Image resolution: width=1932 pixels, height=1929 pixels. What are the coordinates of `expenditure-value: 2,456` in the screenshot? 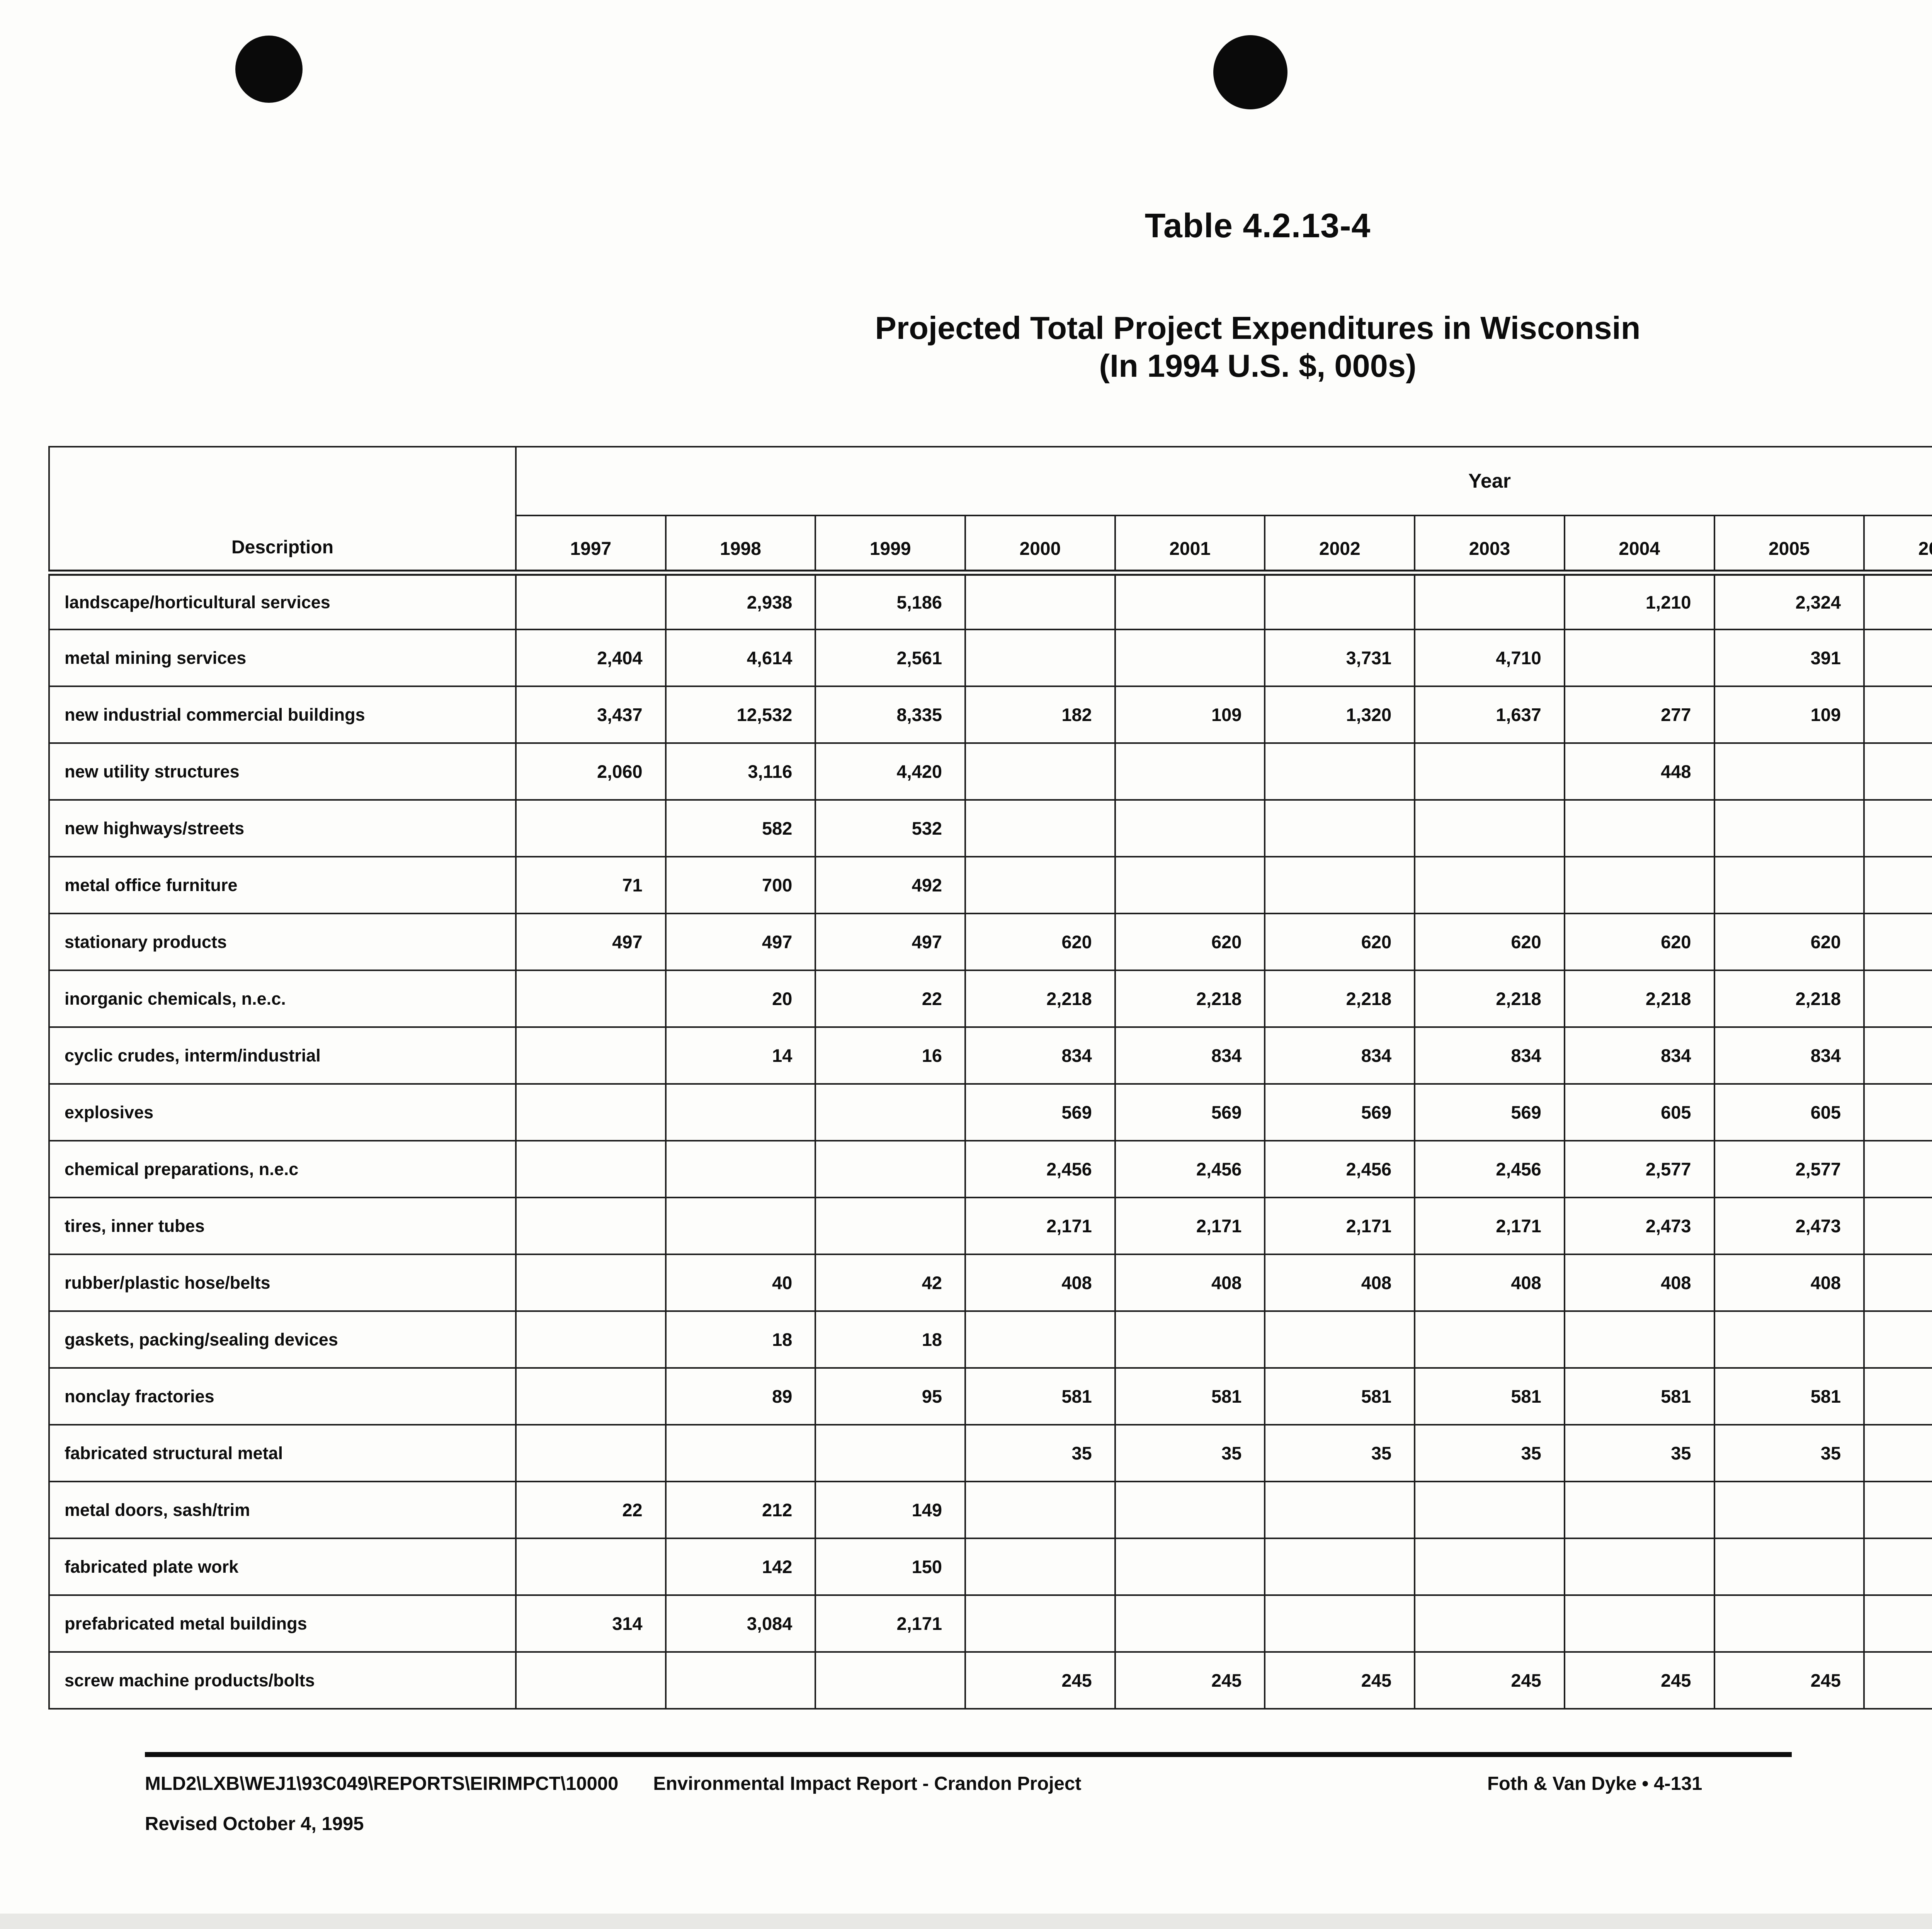 It's located at (1340, 1169).